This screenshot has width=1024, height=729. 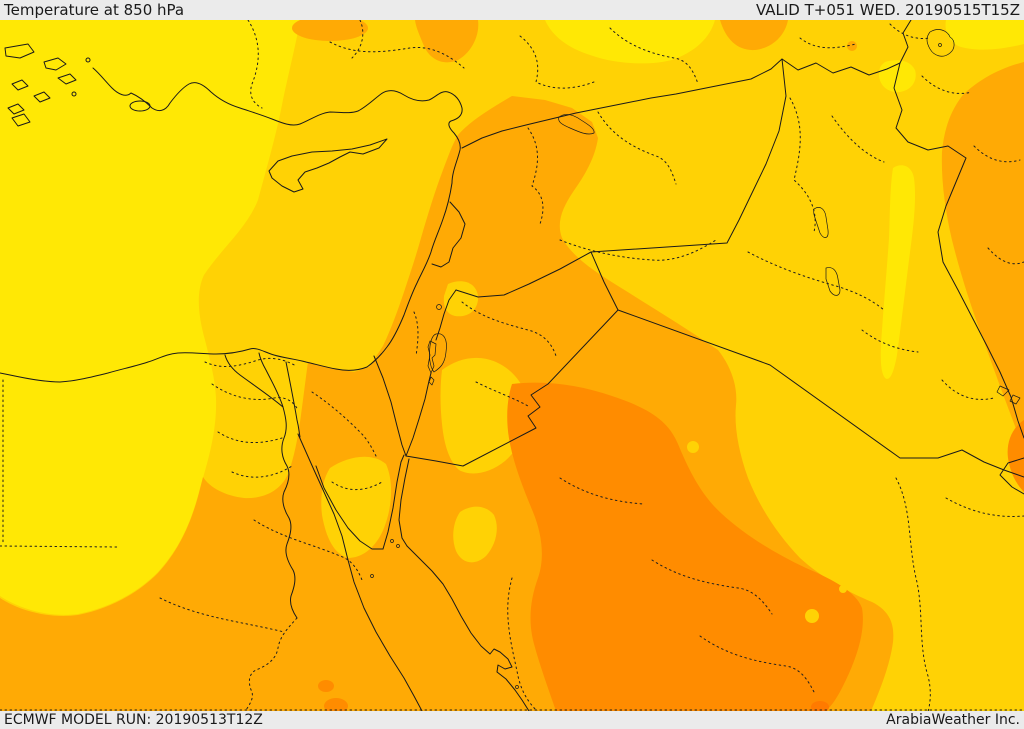 What do you see at coordinates (630, 42) in the screenshot?
I see `band-bright-turkey` at bounding box center [630, 42].